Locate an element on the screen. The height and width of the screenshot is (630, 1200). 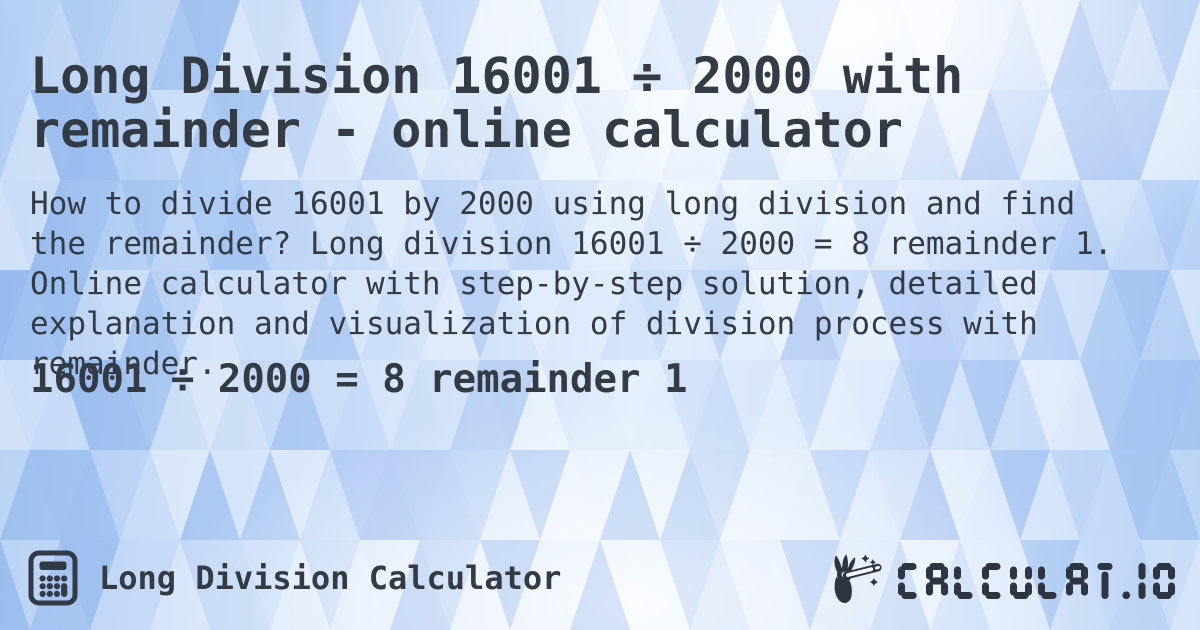
division-result-text: 16001 ÷ 2000 = 8 remainder 1 is located at coordinates (359, 379).